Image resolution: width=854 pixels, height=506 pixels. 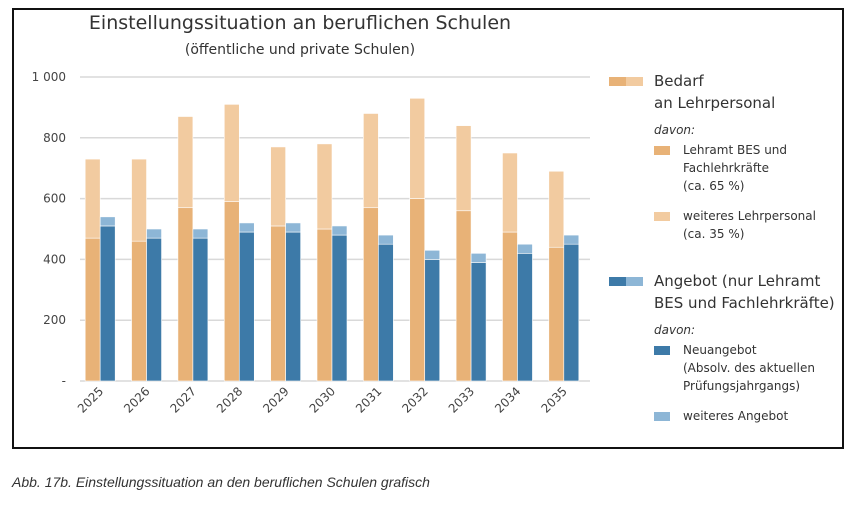 What do you see at coordinates (54, 199) in the screenshot?
I see `y-tick-label: 600` at bounding box center [54, 199].